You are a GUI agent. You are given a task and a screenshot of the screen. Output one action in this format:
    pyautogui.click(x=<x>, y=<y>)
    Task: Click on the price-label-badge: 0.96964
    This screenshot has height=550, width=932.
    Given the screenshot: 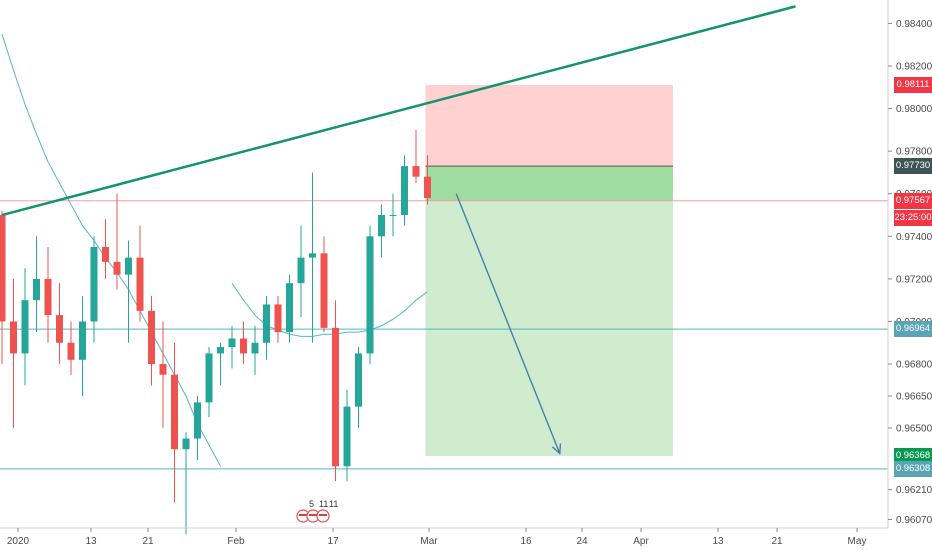 What is the action you would take?
    pyautogui.click(x=913, y=329)
    